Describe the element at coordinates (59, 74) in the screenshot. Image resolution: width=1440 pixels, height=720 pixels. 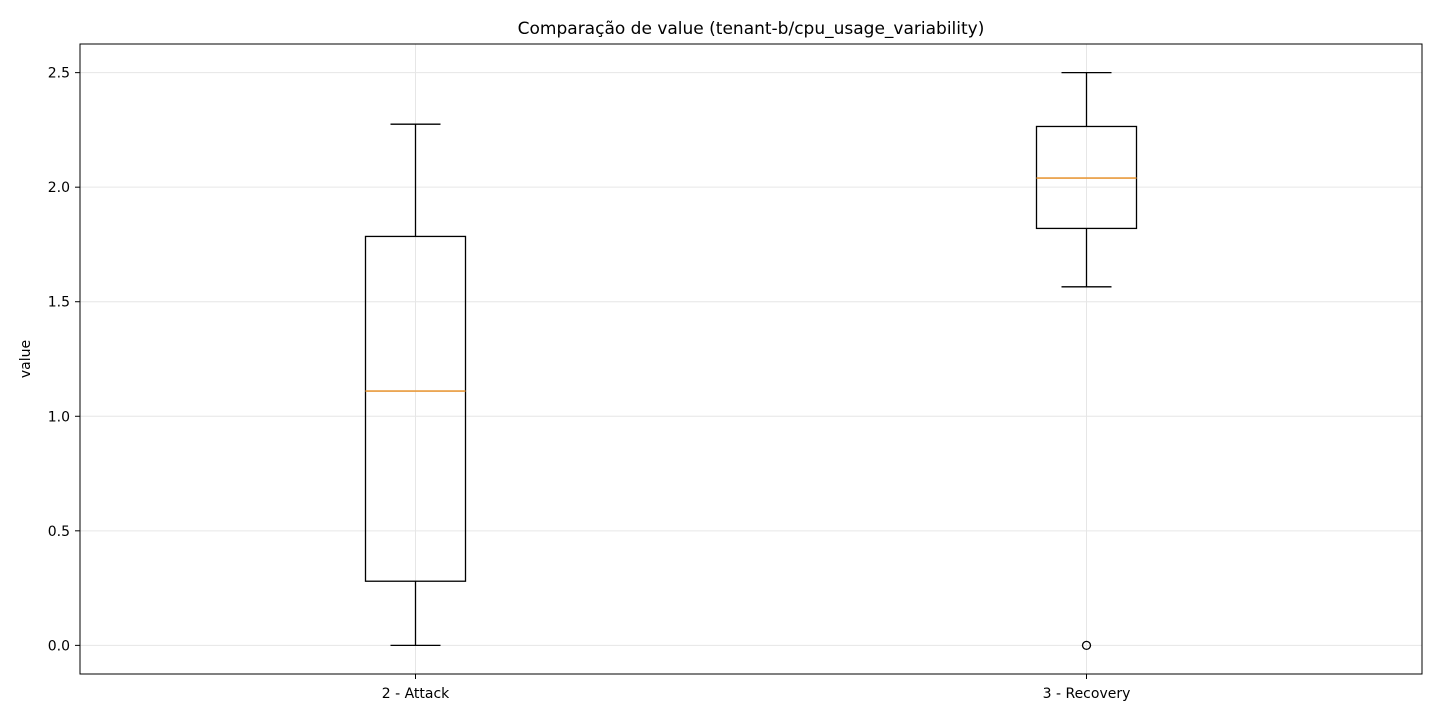
I see `y-tick-label: 2.5` at that location.